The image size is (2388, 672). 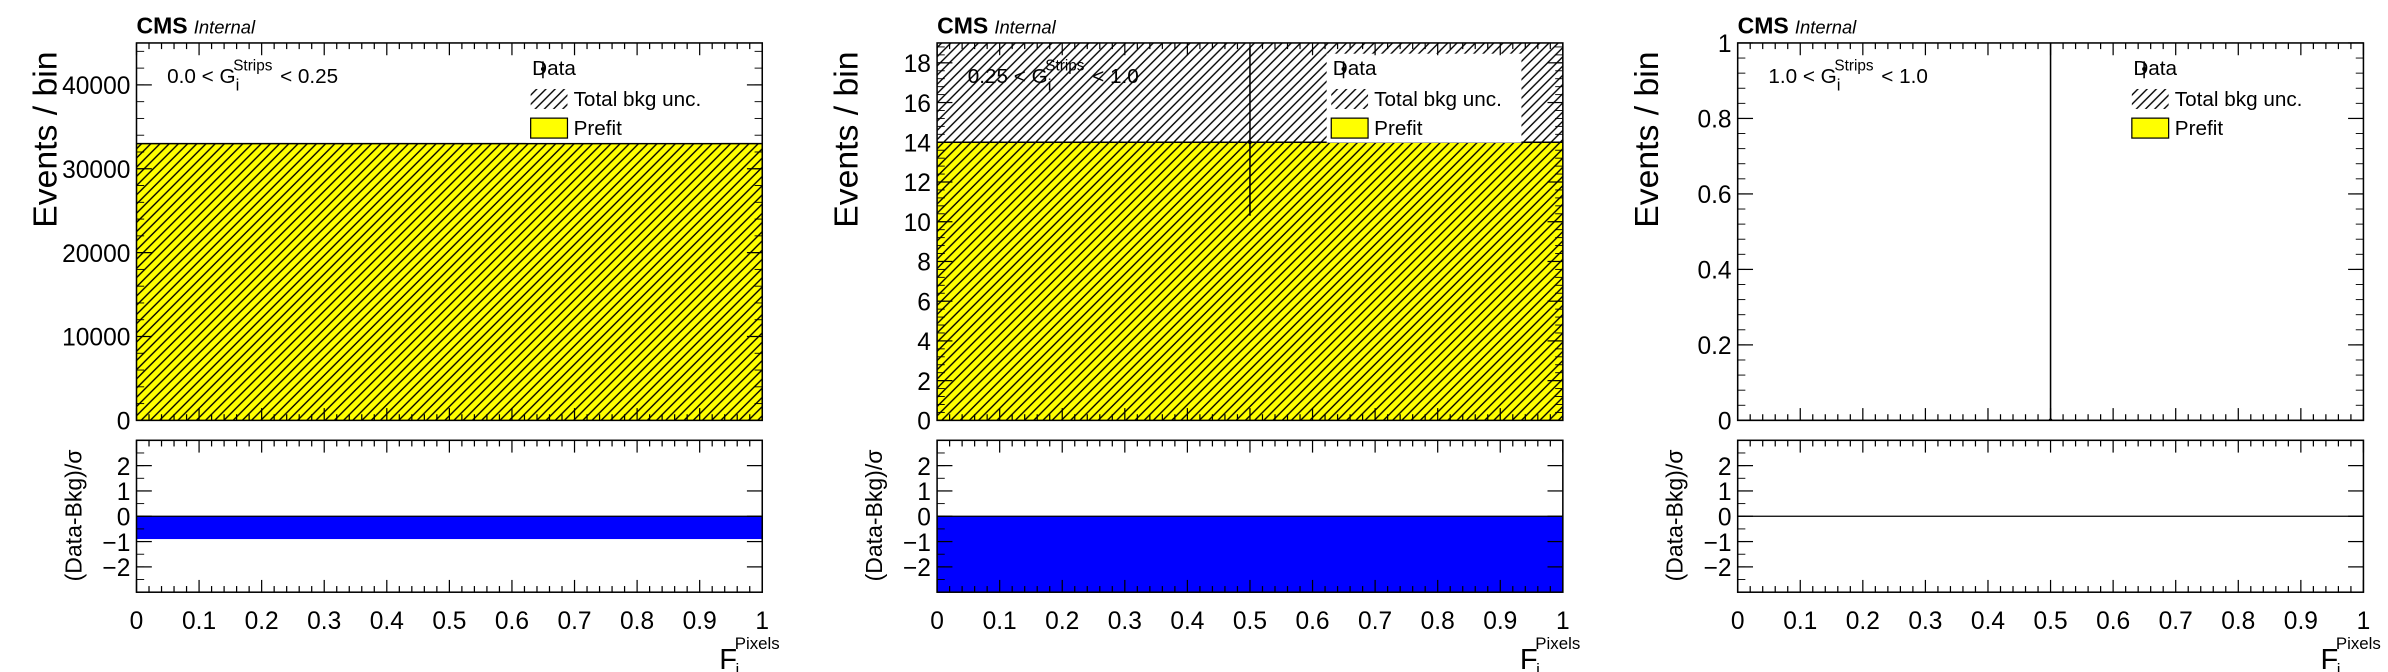 What do you see at coordinates (1250, 142) in the screenshot?
I see `data-point-marker` at bounding box center [1250, 142].